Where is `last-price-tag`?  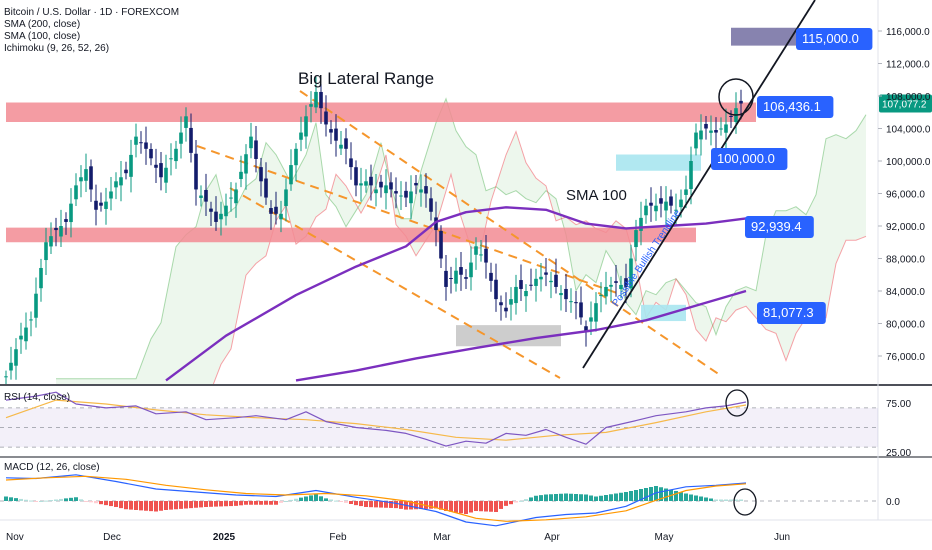 last-price-tag is located at coordinates (905, 103).